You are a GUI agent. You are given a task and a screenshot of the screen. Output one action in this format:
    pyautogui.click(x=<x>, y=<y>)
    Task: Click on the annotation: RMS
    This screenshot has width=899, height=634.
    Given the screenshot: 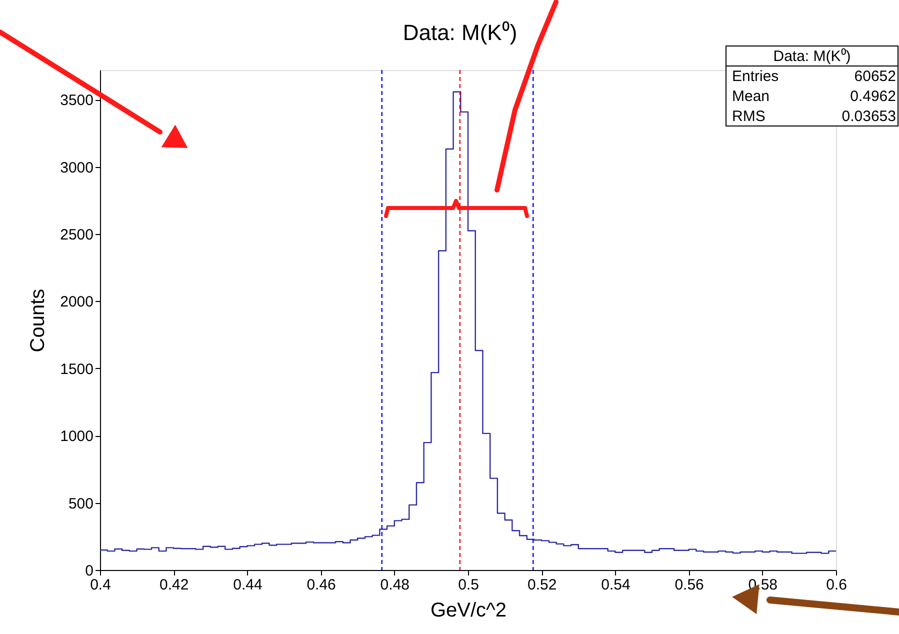 What is the action you would take?
    pyautogui.click(x=749, y=116)
    